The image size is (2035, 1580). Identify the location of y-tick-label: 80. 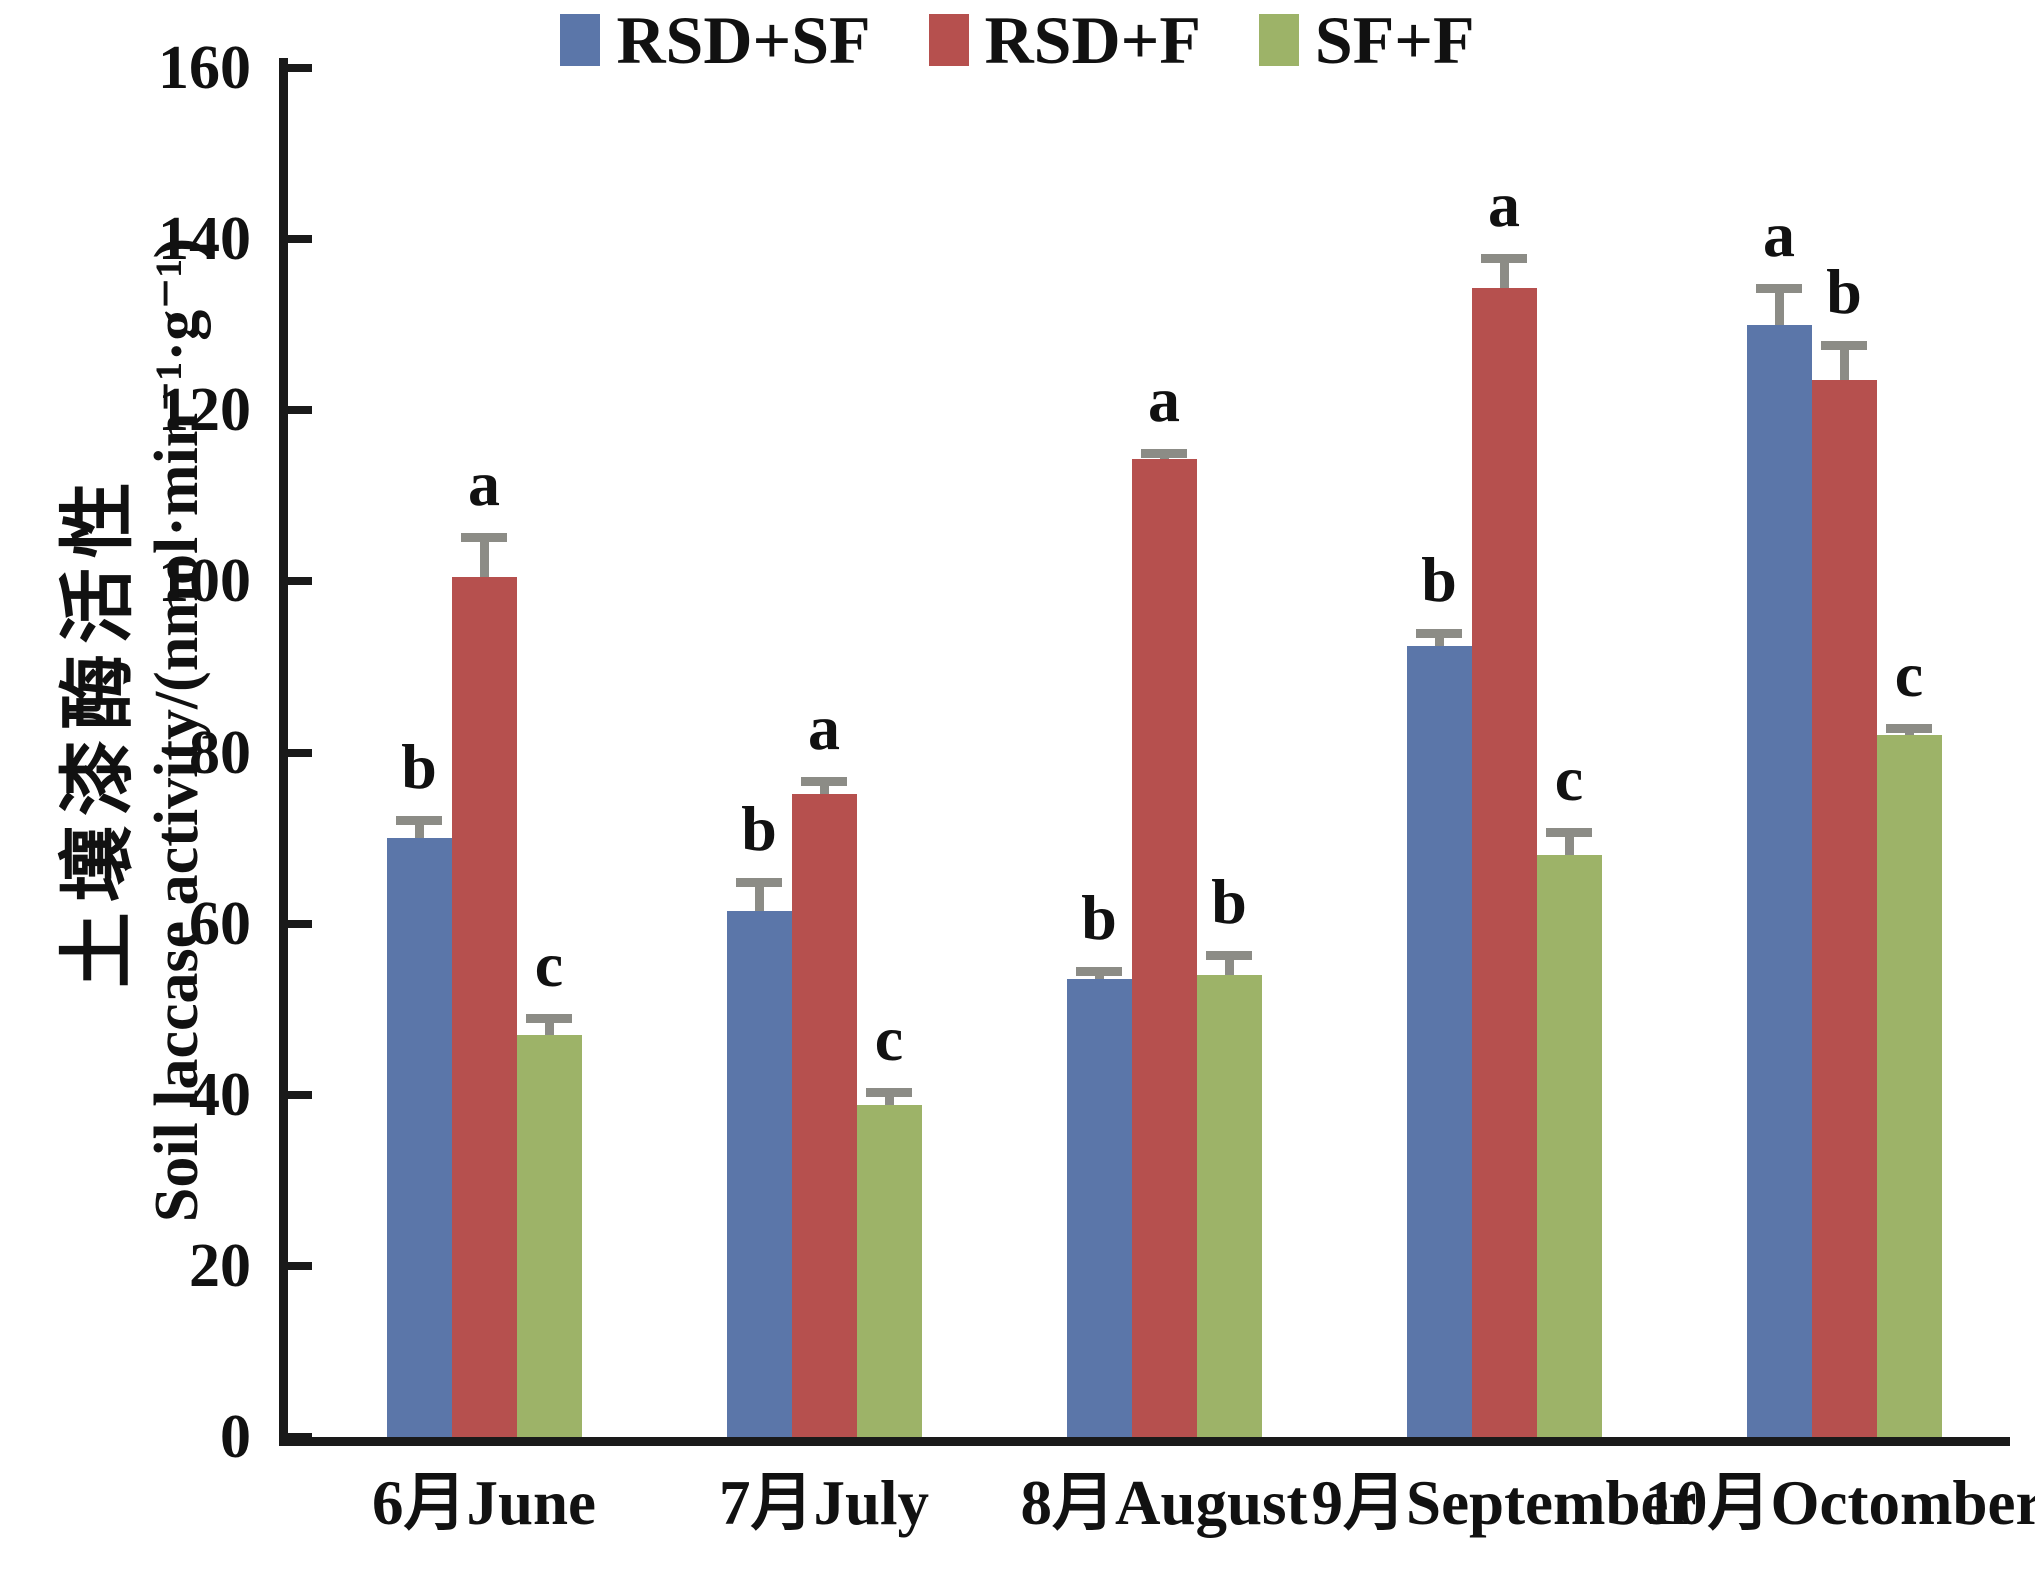
(220, 752).